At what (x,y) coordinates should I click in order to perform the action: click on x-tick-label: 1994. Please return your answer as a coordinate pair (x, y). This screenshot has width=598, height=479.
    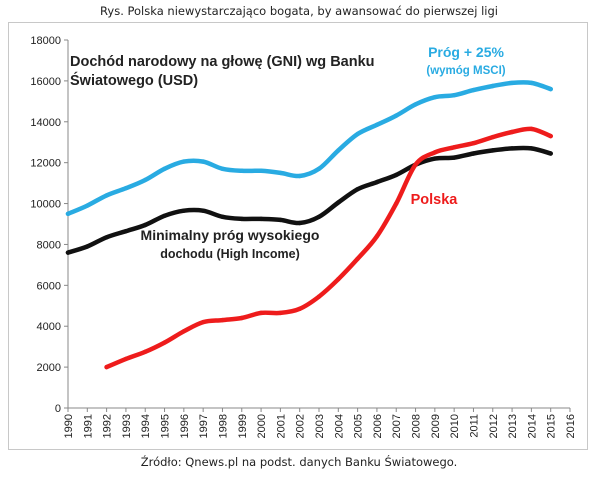
    Looking at the image, I should click on (146, 426).